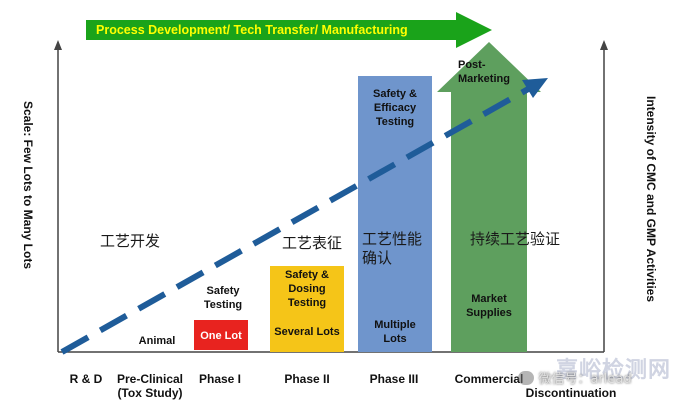  I want to click on process-banner-arrow, so click(289, 30).